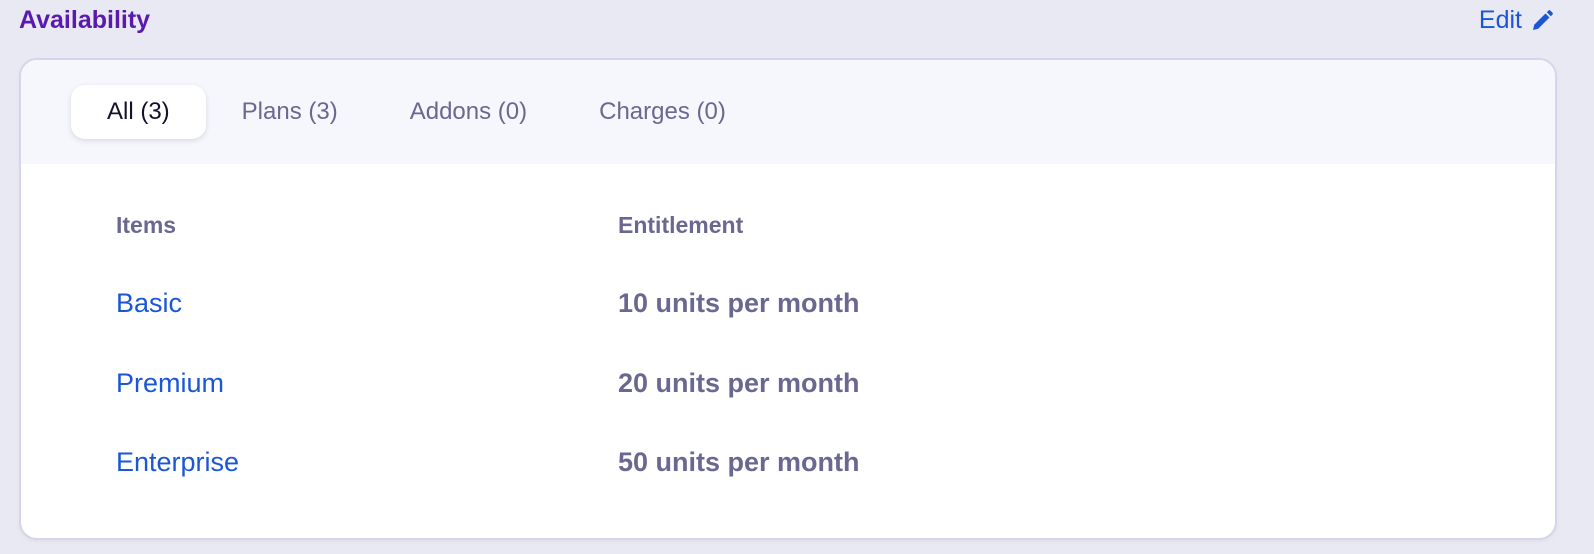 The height and width of the screenshot is (554, 1594). What do you see at coordinates (146, 225) in the screenshot?
I see `column-header-items: Items` at bounding box center [146, 225].